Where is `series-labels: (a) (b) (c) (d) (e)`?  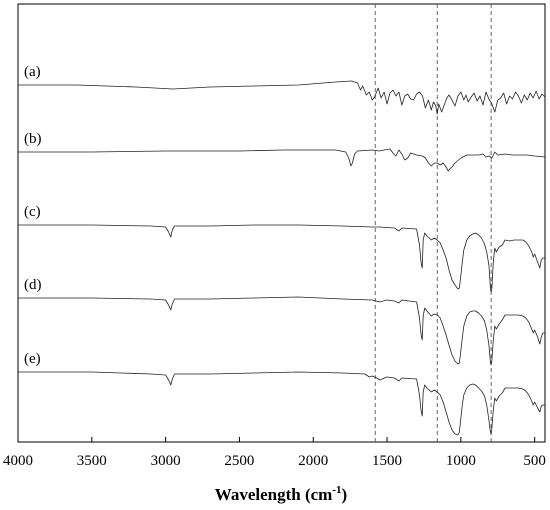
series-labels: (a) (b) (c) (d) (e) is located at coordinates (33, 215).